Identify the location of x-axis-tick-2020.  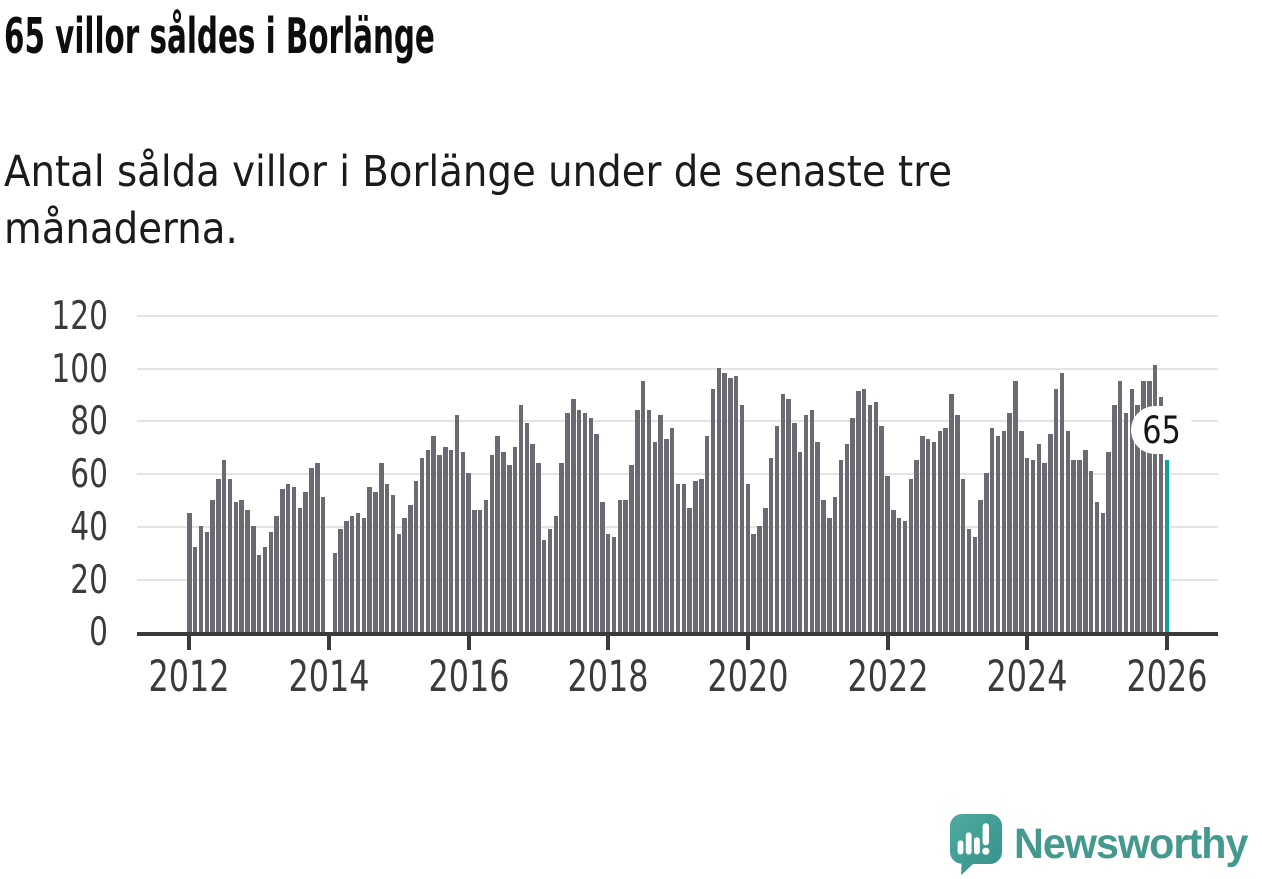
(747, 643).